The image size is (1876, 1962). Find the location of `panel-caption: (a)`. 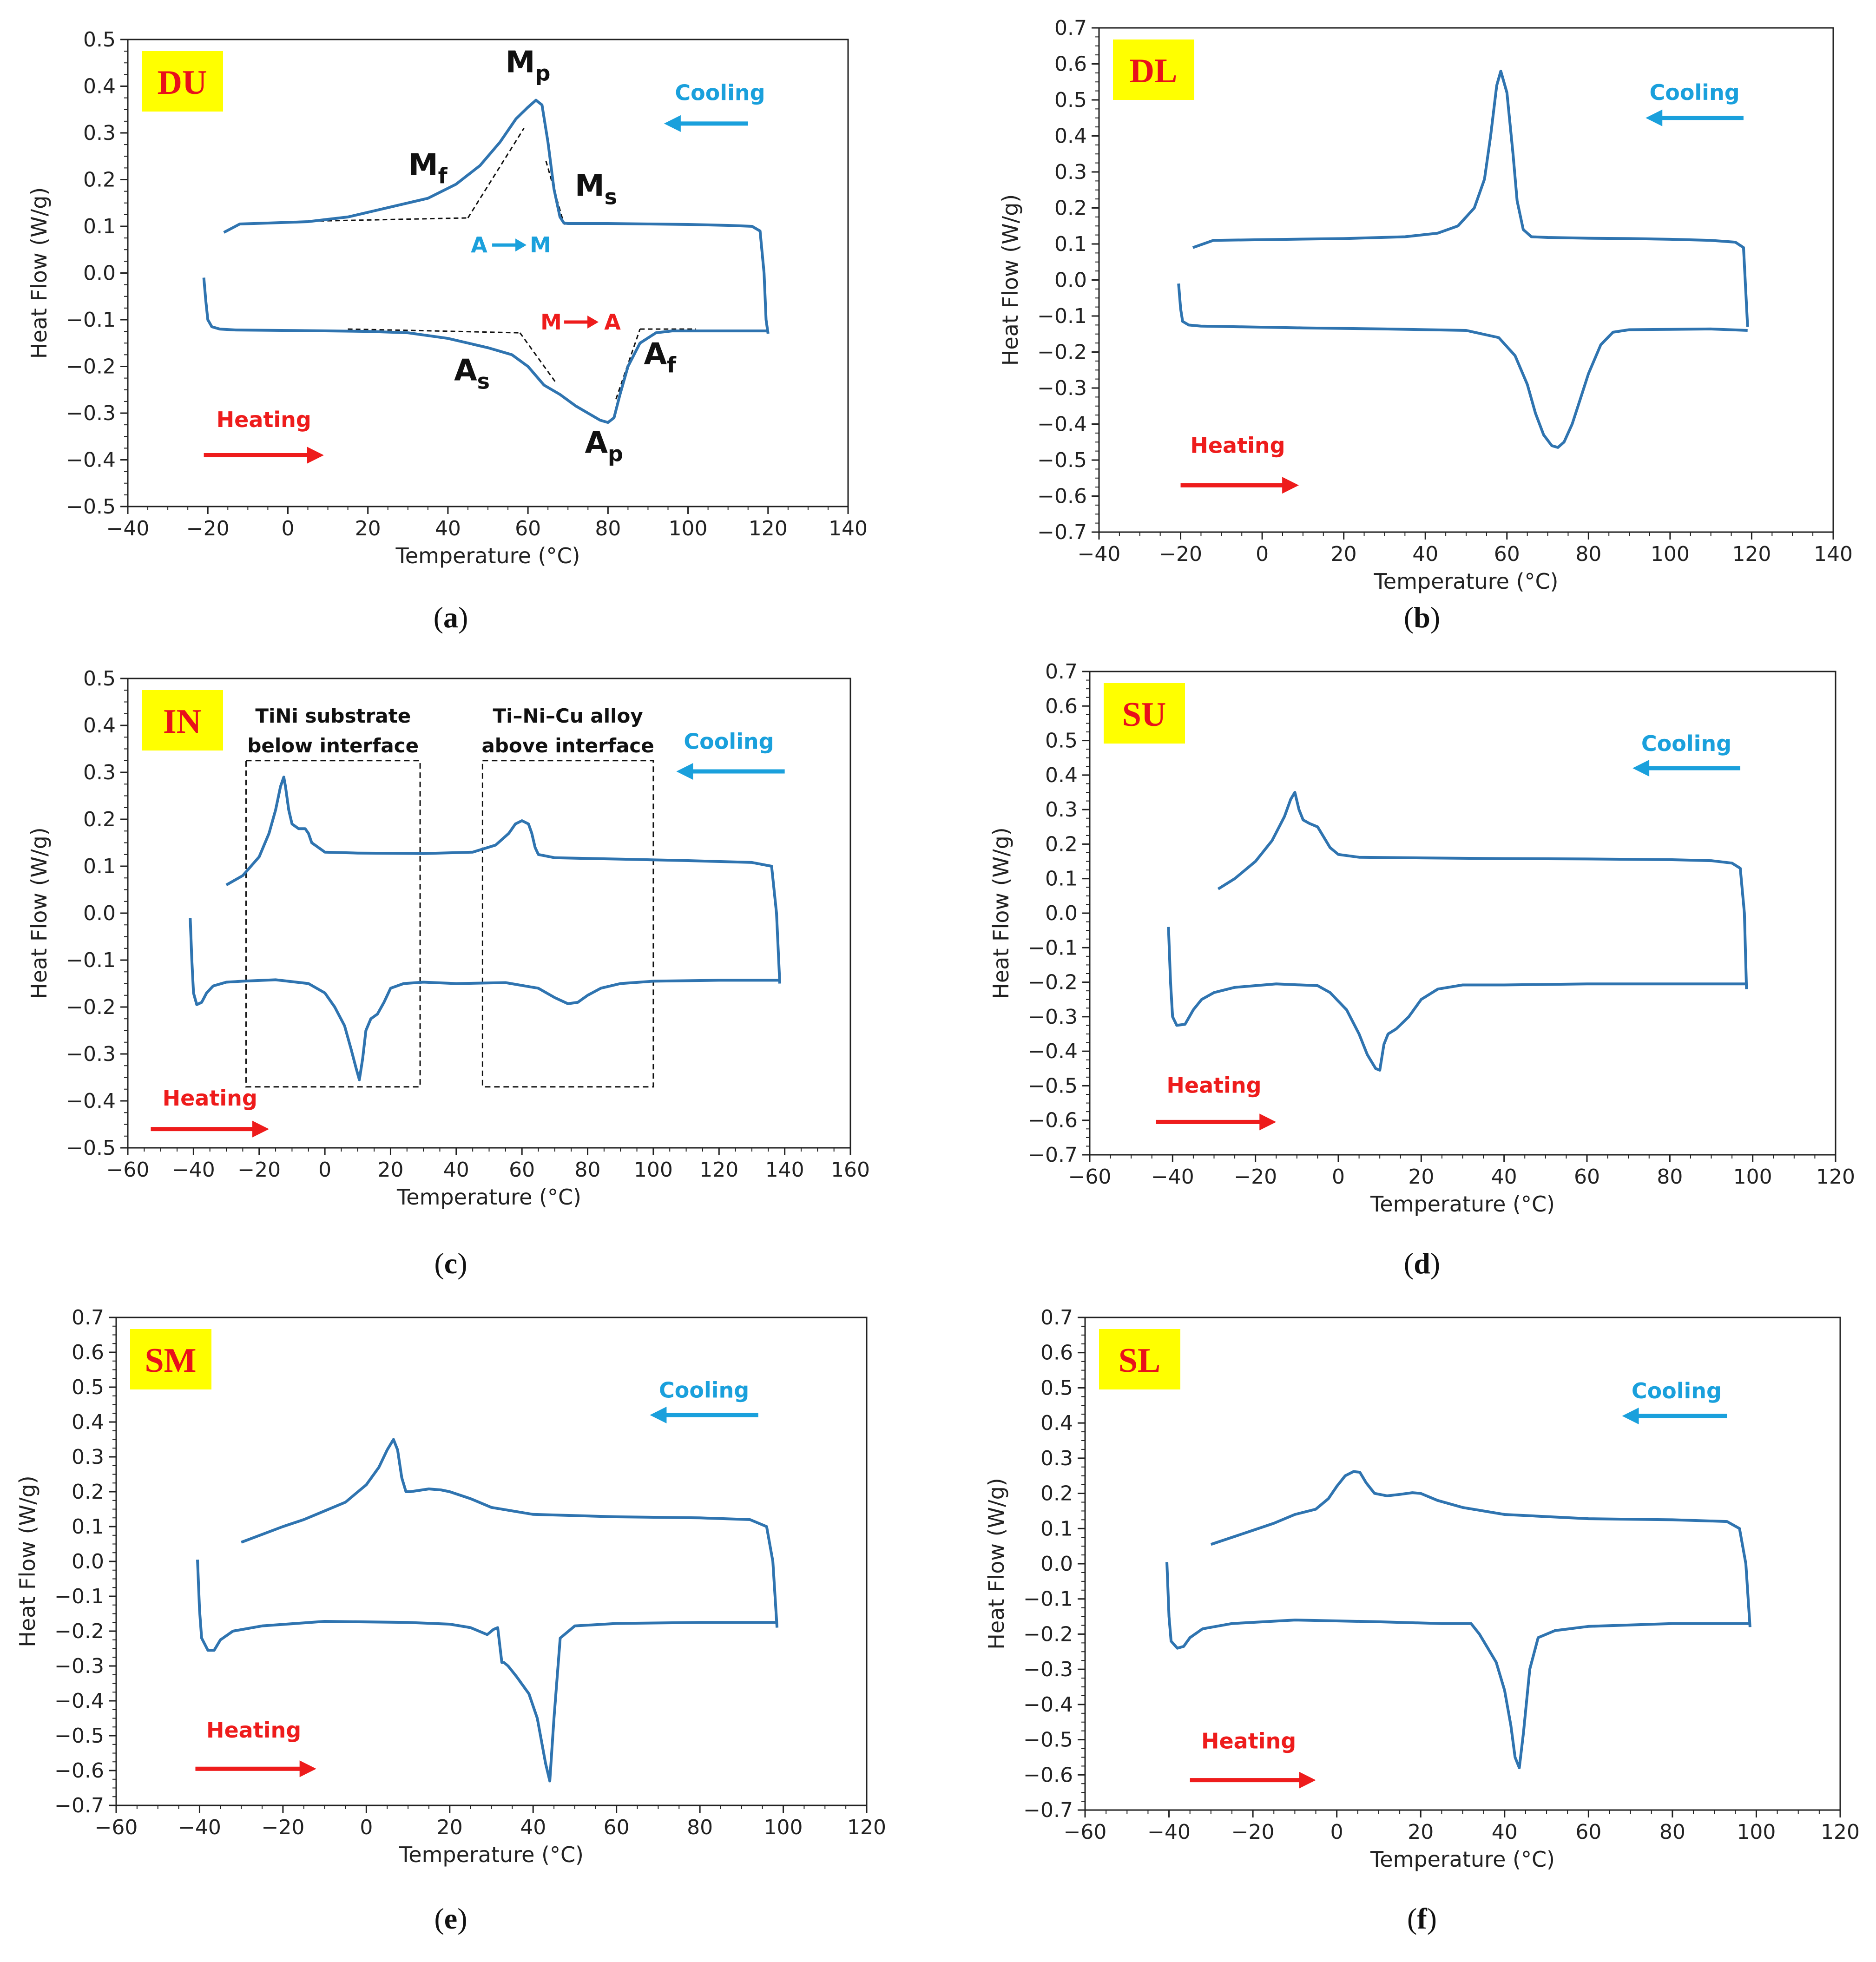

panel-caption: (a) is located at coordinates (451, 617).